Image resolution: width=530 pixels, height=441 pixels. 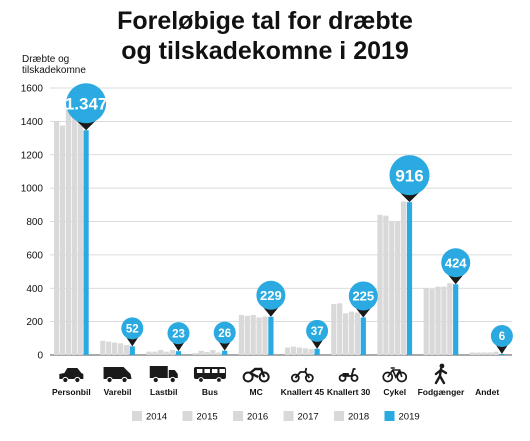 I want to click on data-label-bubble: 37, so click(x=317, y=334).